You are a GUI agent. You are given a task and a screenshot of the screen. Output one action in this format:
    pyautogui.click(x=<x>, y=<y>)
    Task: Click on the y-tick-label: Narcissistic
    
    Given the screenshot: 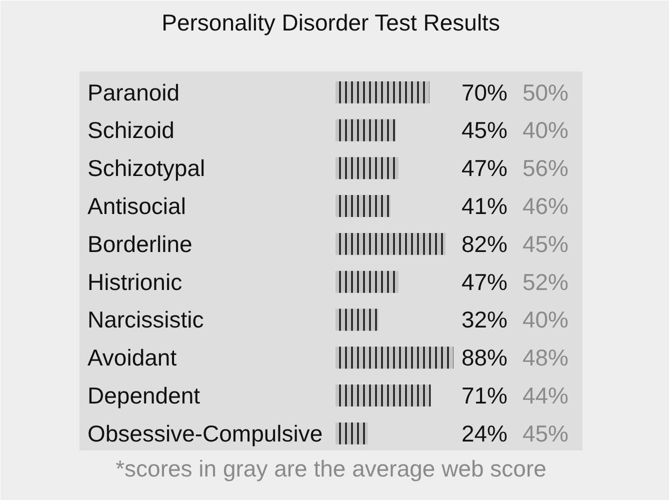 What is the action you would take?
    pyautogui.click(x=146, y=319)
    